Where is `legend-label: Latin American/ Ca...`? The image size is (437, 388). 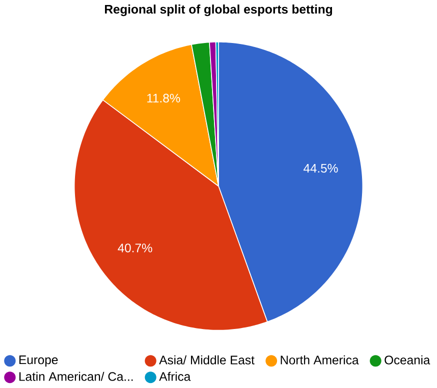
legend-label: Latin American/ Ca... is located at coordinates (76, 376).